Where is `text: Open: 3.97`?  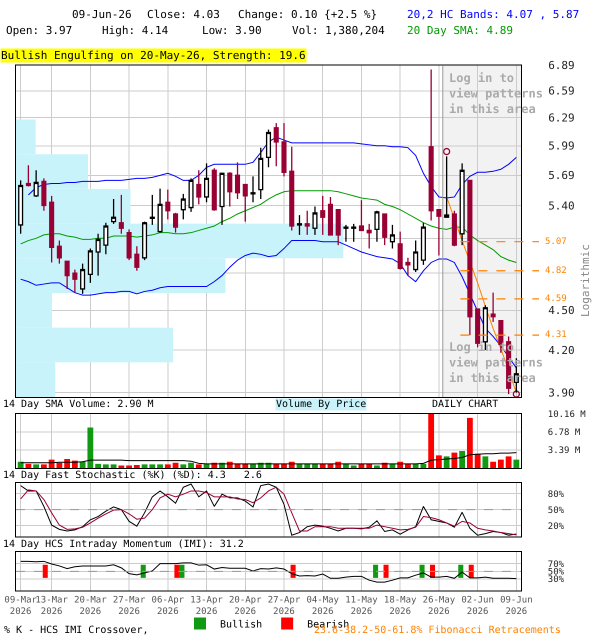
text: Open: 3.97 is located at coordinates (39, 30).